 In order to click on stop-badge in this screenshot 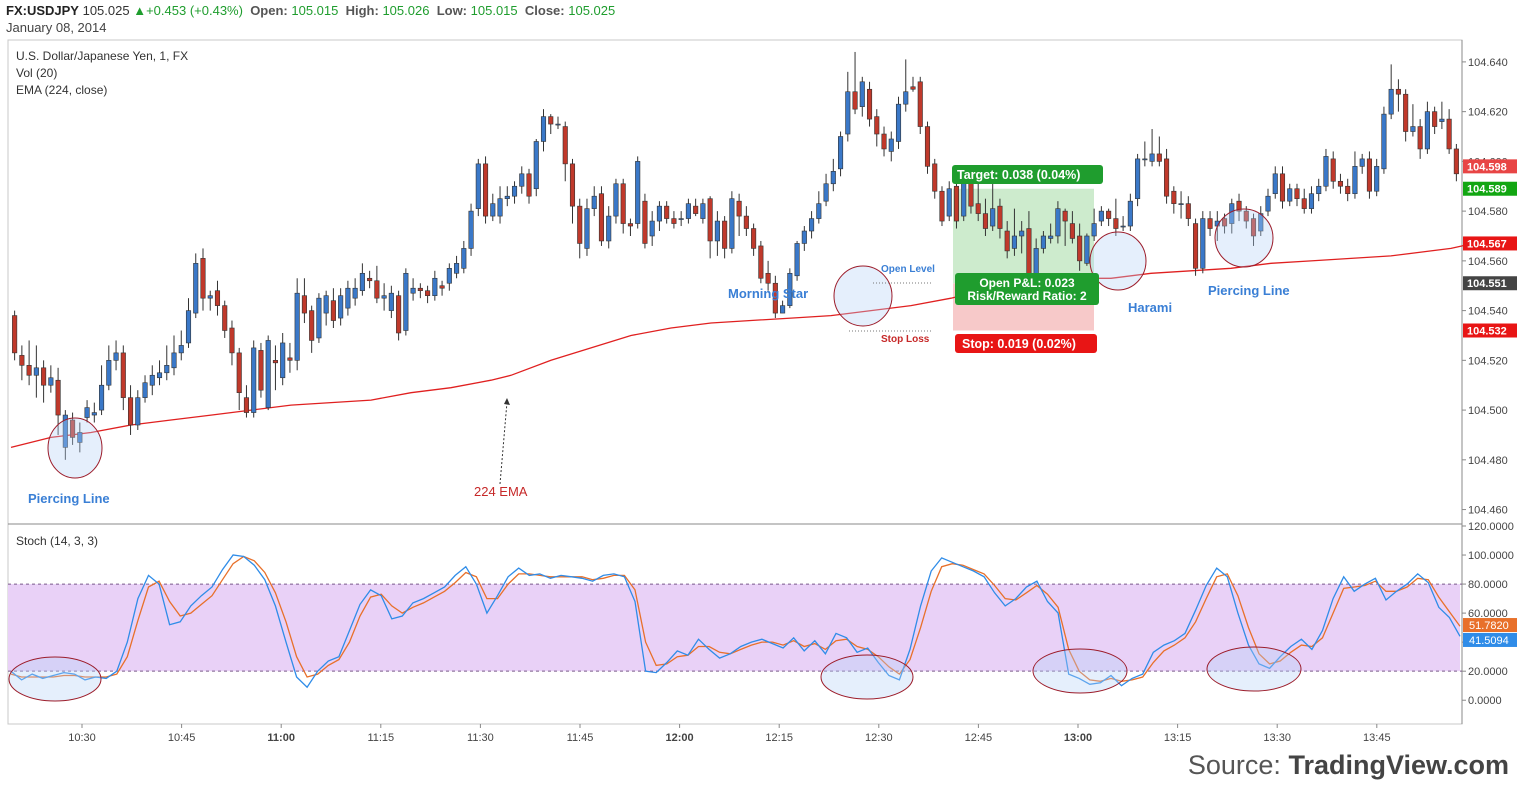, I will do `click(1026, 343)`.